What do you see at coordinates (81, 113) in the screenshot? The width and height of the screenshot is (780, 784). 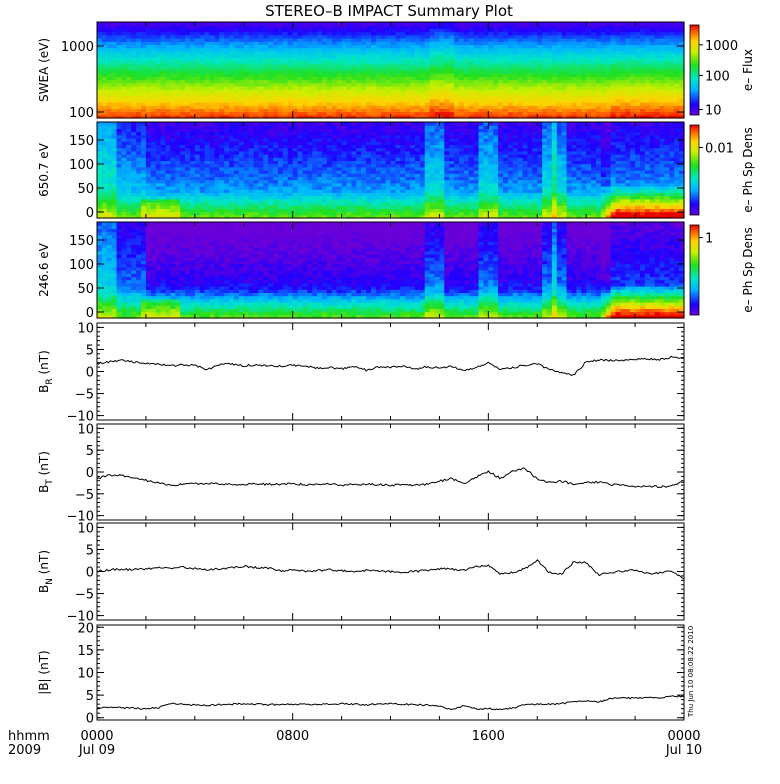 I see `y-tick-label: 100` at bounding box center [81, 113].